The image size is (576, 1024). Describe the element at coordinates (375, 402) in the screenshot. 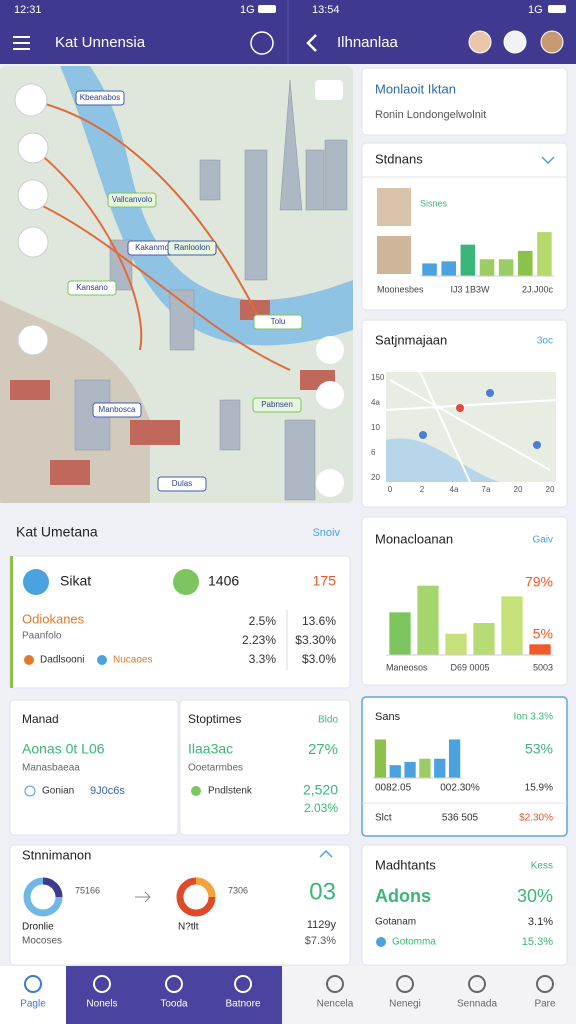

I see `axis-label: 4a` at that location.